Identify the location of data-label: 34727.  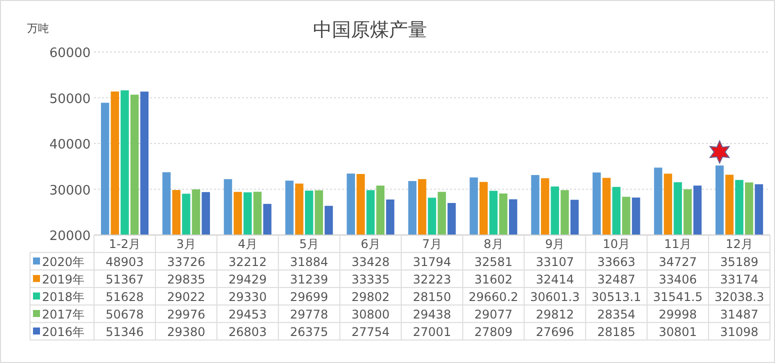
(677, 262).